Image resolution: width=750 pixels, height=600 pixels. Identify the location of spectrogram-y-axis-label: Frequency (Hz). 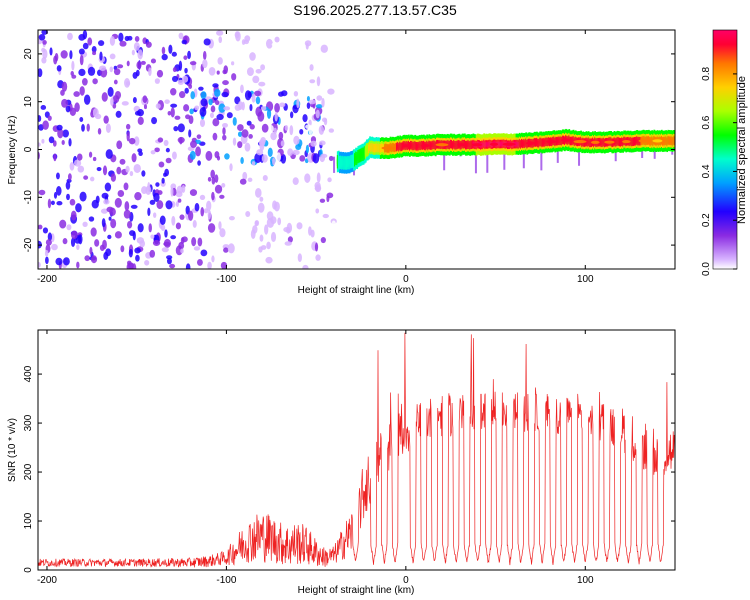
(12, 150).